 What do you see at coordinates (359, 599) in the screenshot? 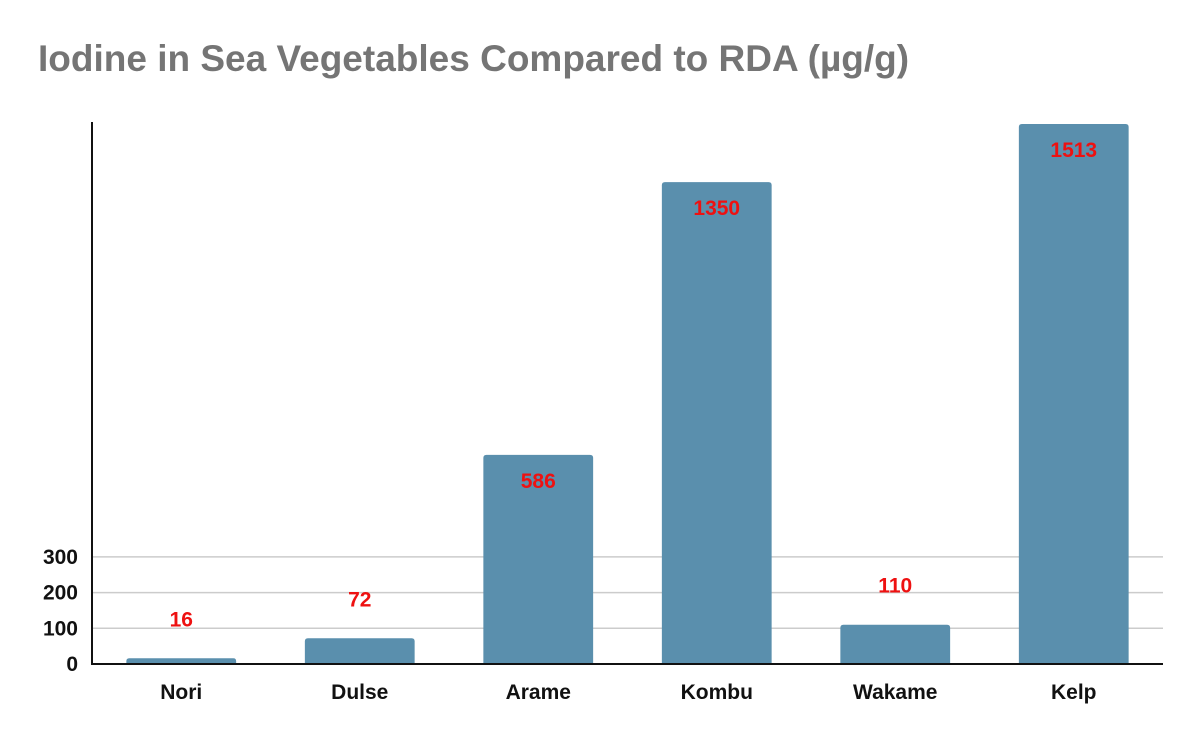
I see `data-label-dulse: 72` at bounding box center [359, 599].